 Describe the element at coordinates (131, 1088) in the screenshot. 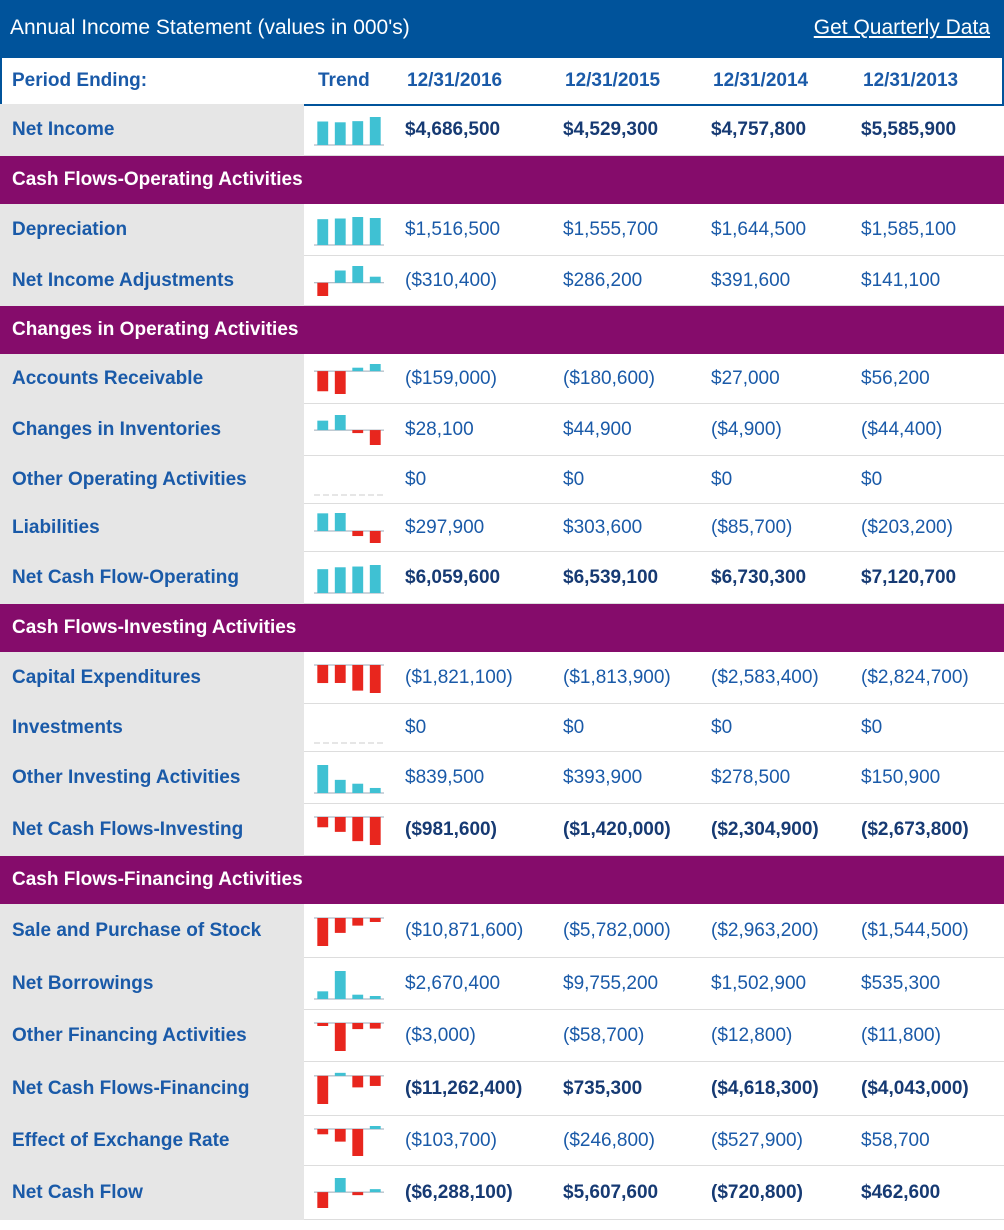

I see `row-label: Net Cash Flows-Financing` at that location.